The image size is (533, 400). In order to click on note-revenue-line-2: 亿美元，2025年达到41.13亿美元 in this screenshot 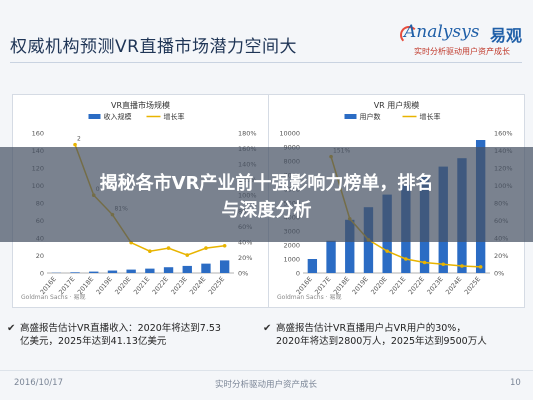, I will do `click(93, 341)`.